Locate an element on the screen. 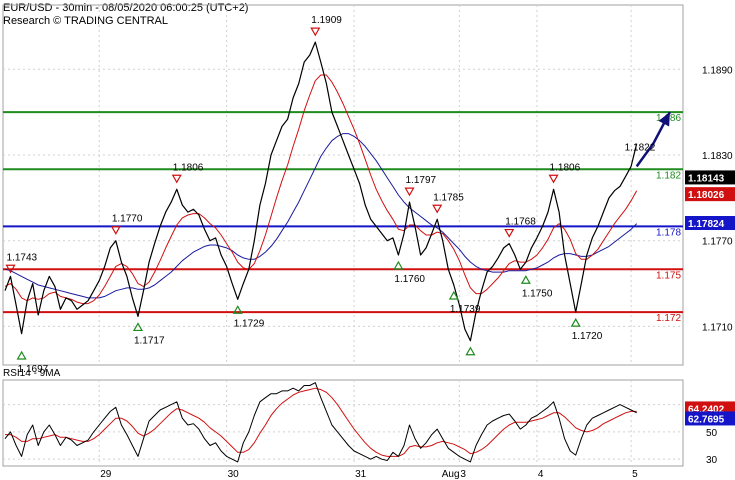 This screenshot has width=735, height=480. rsi-y-tick-label: 50 is located at coordinates (712, 433).